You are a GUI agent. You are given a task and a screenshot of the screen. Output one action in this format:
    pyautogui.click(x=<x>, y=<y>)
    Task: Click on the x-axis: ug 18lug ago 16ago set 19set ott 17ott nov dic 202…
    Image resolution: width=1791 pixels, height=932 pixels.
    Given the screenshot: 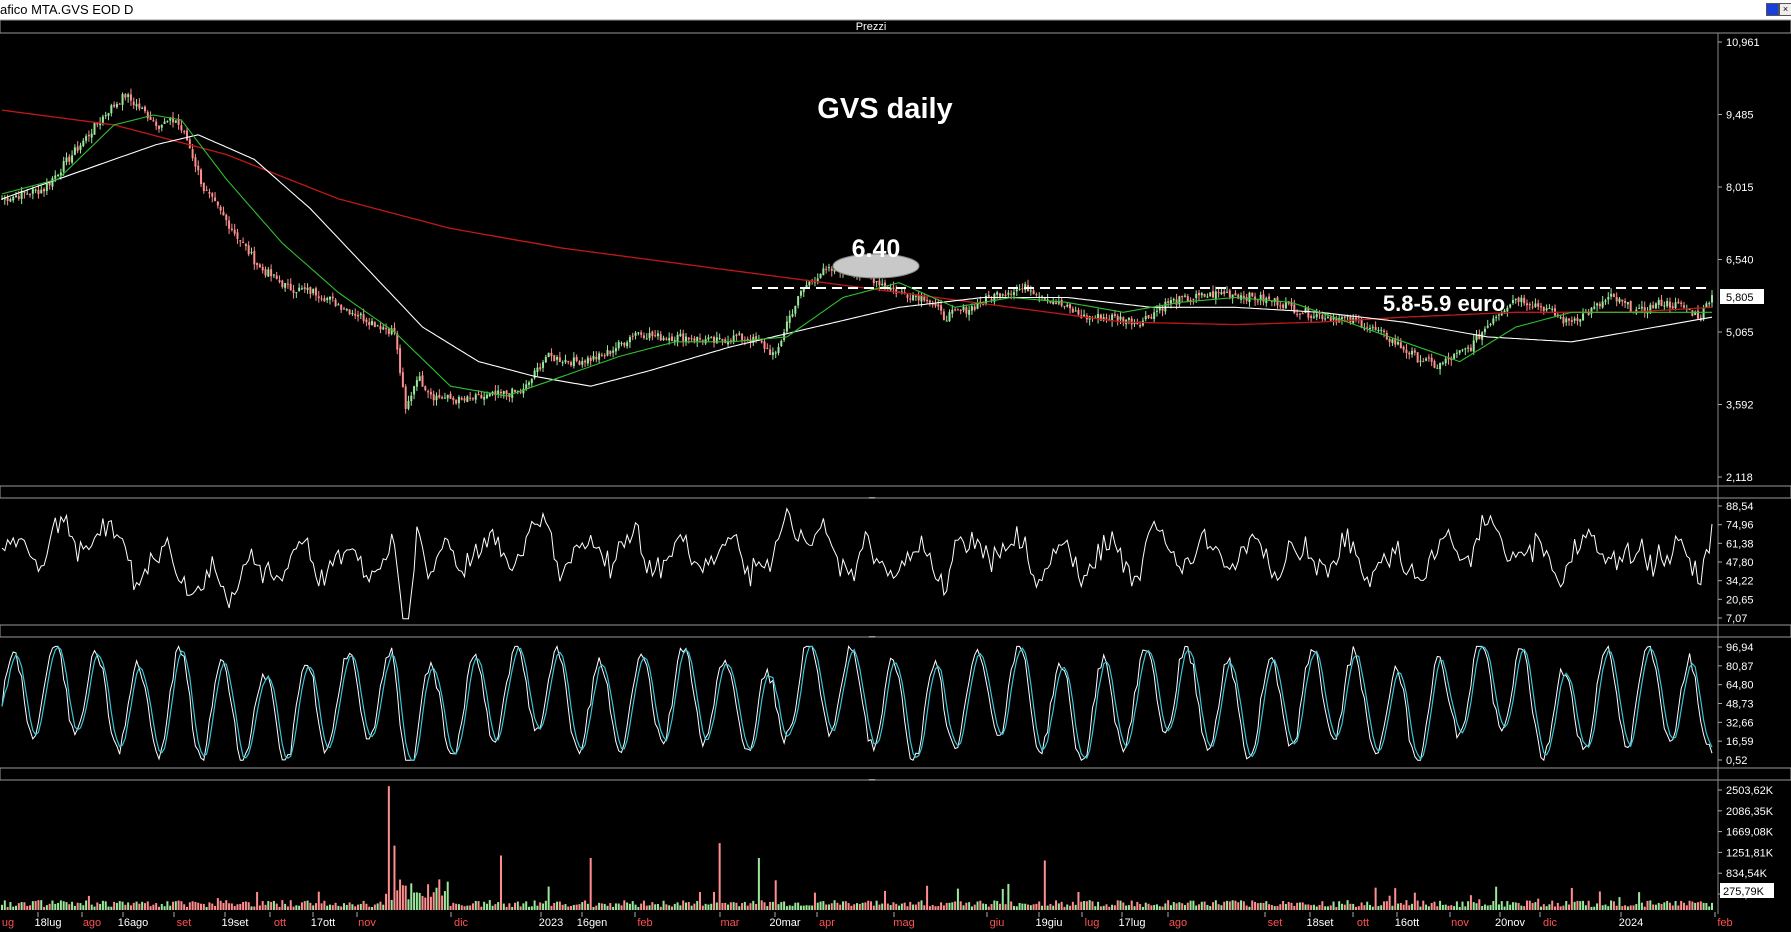 What is the action you would take?
    pyautogui.click(x=867, y=920)
    